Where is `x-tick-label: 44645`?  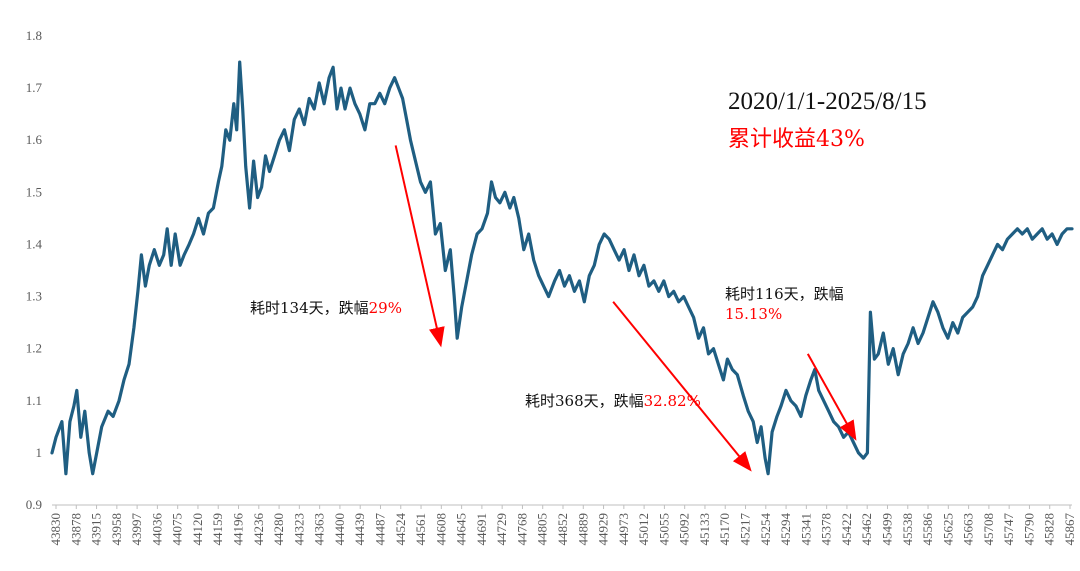 x-tick-label: 44645 is located at coordinates (461, 529).